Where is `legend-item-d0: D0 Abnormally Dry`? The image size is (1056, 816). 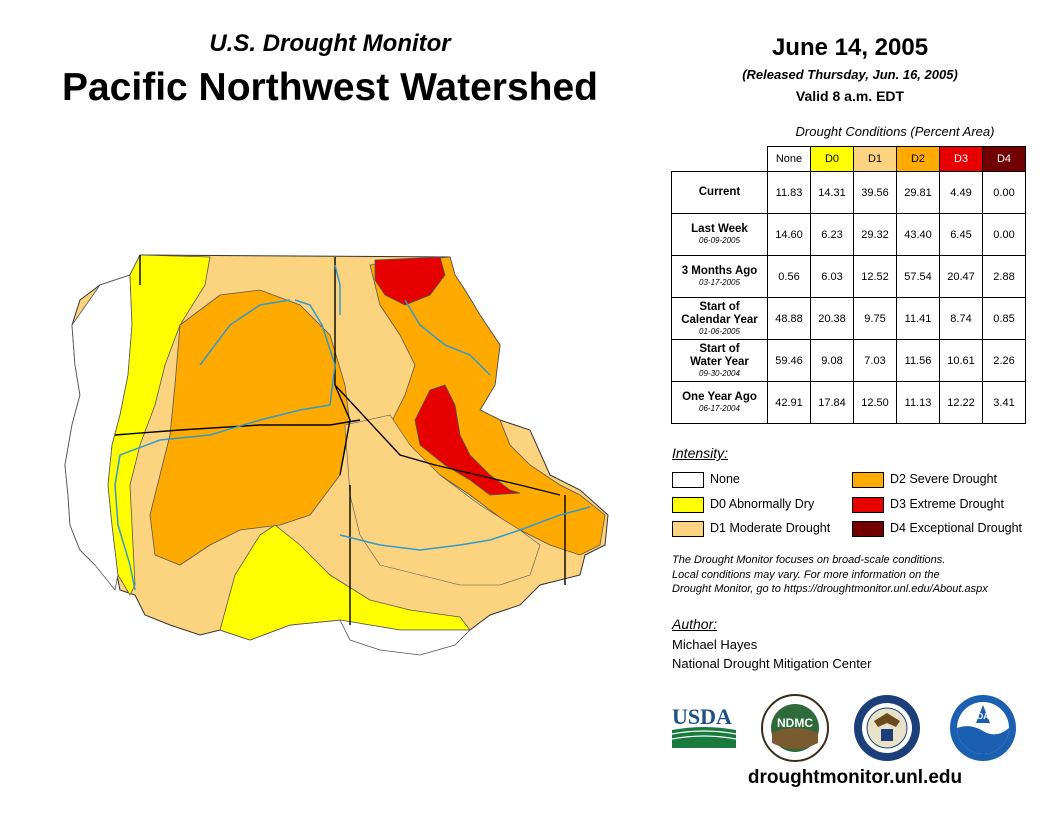
legend-item-d0: D0 Abnormally Dry is located at coordinates (743, 504).